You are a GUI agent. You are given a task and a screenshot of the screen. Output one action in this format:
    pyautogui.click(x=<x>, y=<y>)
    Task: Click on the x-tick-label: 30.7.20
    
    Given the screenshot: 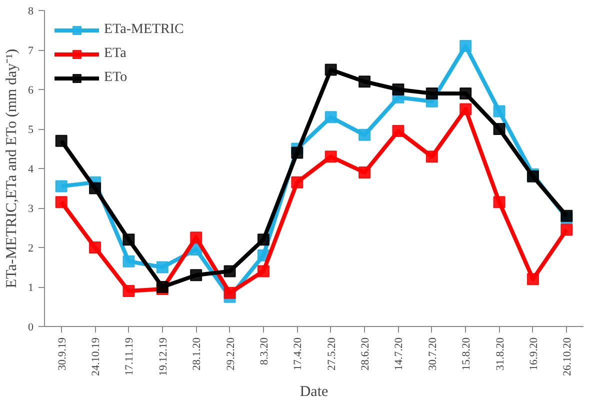 What is the action you would take?
    pyautogui.click(x=432, y=353)
    